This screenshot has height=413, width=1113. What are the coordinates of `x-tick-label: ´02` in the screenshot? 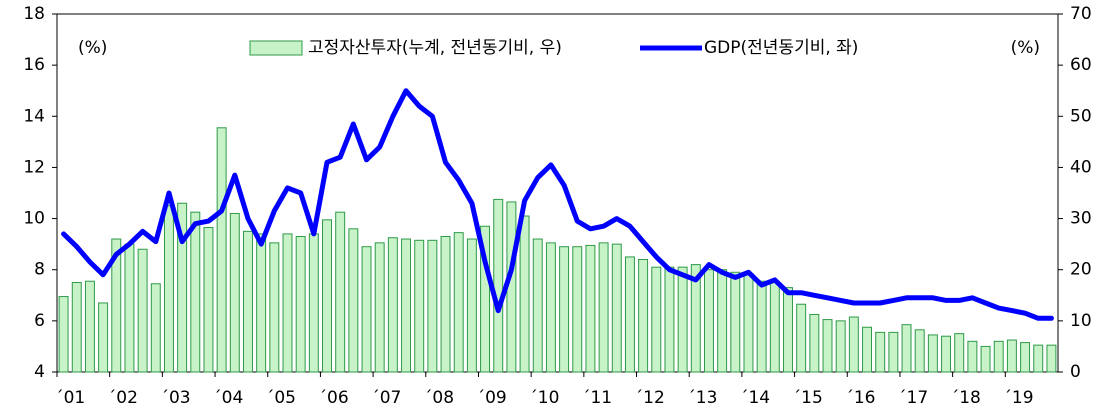 It's located at (123, 398).